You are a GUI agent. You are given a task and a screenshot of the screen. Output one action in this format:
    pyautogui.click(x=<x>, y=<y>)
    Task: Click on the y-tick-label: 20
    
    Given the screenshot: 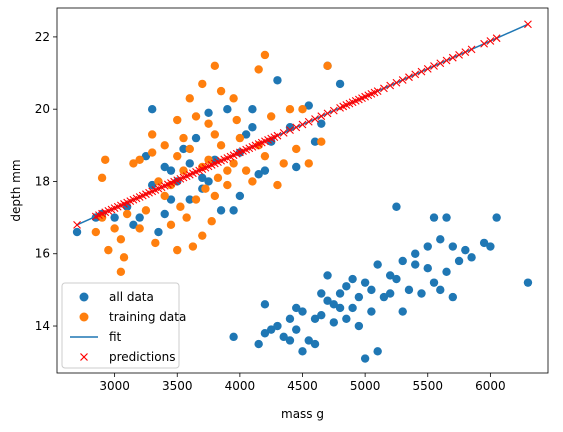 What is the action you would take?
    pyautogui.click(x=42, y=109)
    